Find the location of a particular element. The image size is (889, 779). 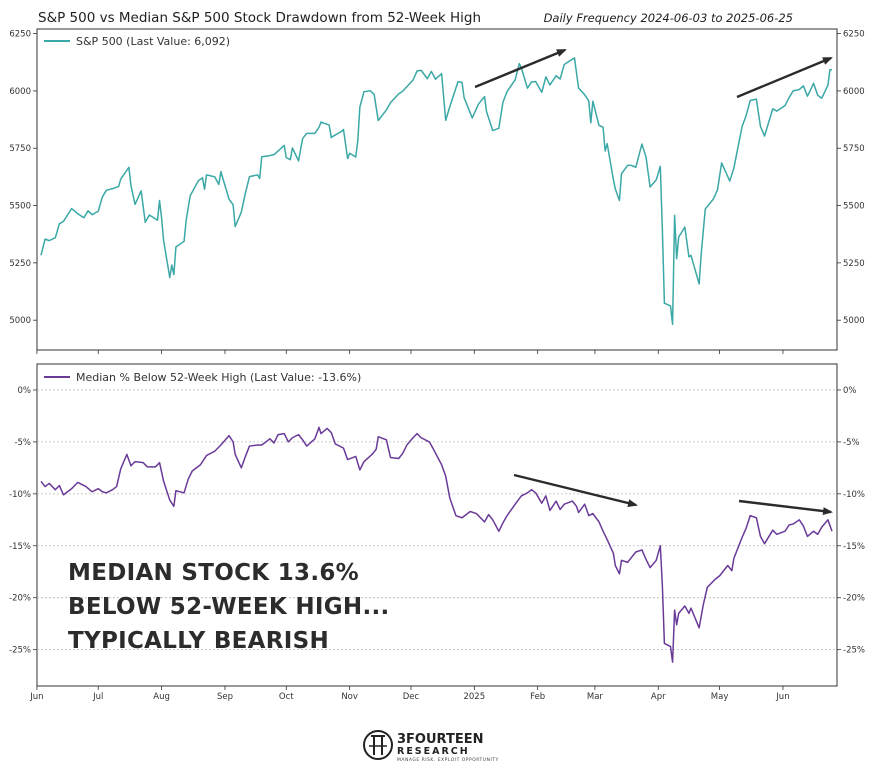

logo-sub: RESEARCH is located at coordinates (433, 751).